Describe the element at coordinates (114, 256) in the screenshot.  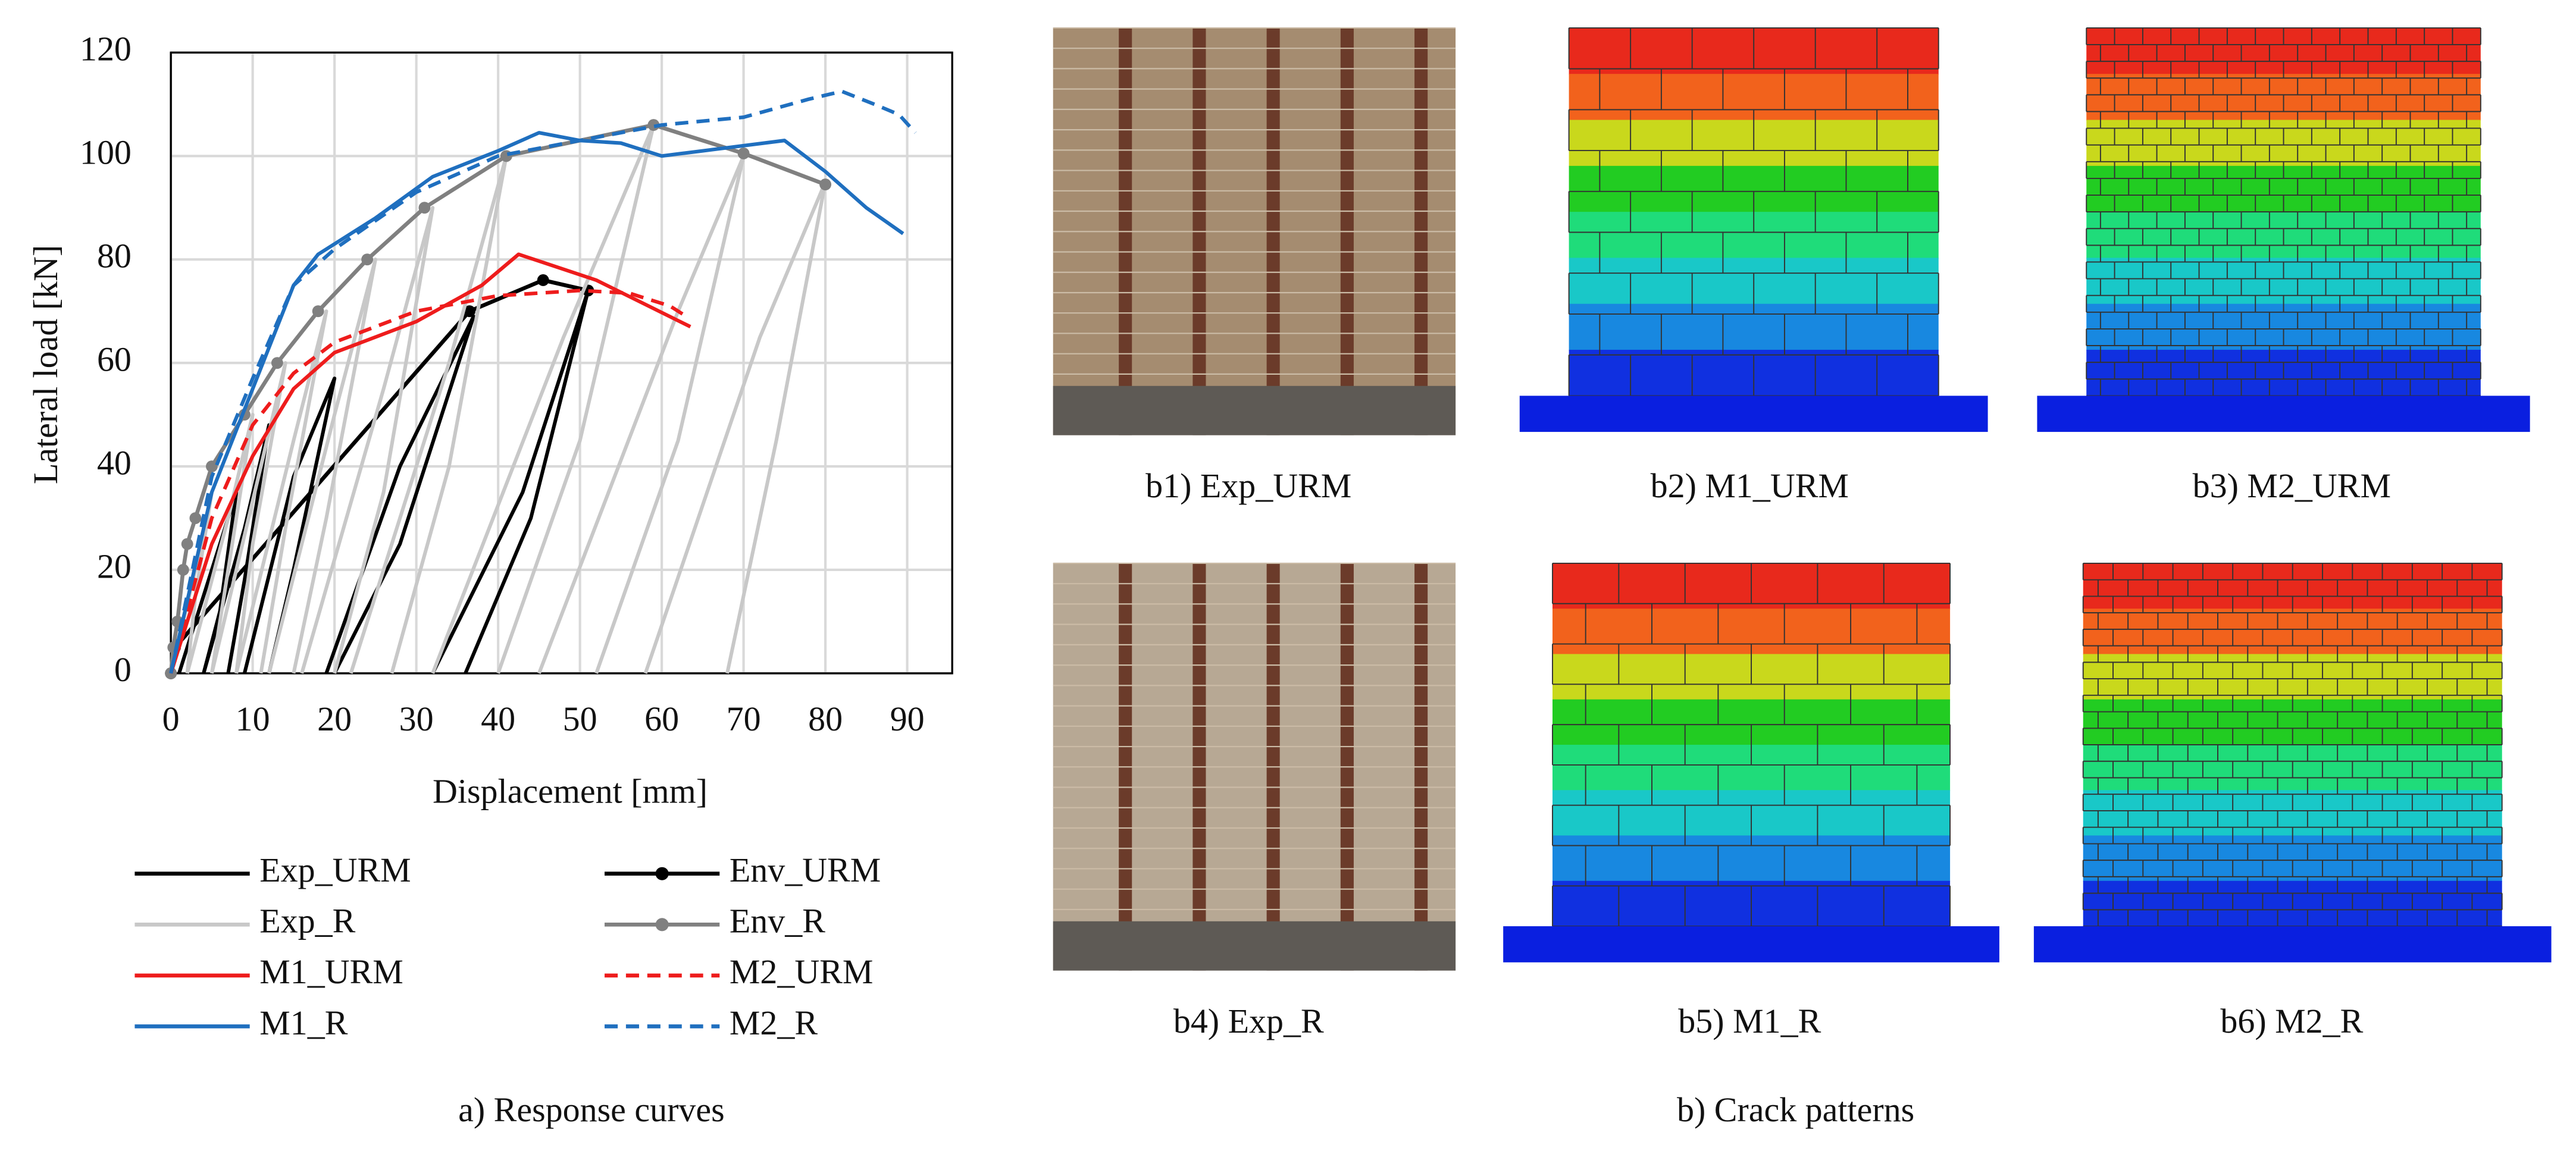
I see `y-tick-label: 80` at that location.